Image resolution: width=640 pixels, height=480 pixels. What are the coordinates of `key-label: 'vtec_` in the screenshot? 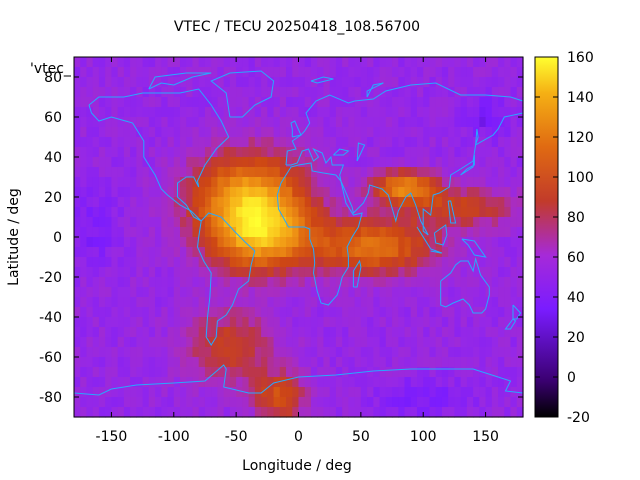 It's located at (51, 69).